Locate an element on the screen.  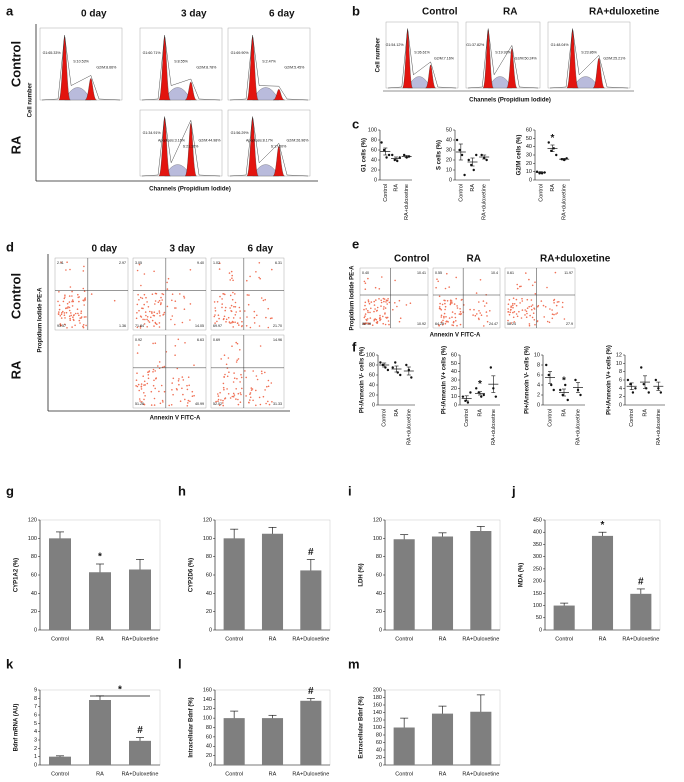
y-tick-label: 120 is located at coordinates (377, 720).